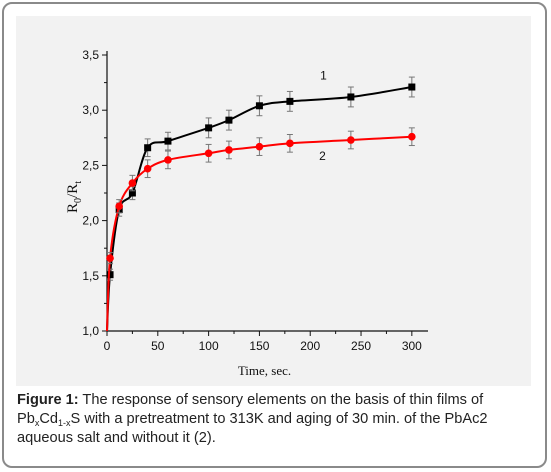 Image resolution: width=551 pixels, height=472 pixels. Describe the element at coordinates (90, 276) in the screenshot. I see `y-tick-label: 1,5` at that location.